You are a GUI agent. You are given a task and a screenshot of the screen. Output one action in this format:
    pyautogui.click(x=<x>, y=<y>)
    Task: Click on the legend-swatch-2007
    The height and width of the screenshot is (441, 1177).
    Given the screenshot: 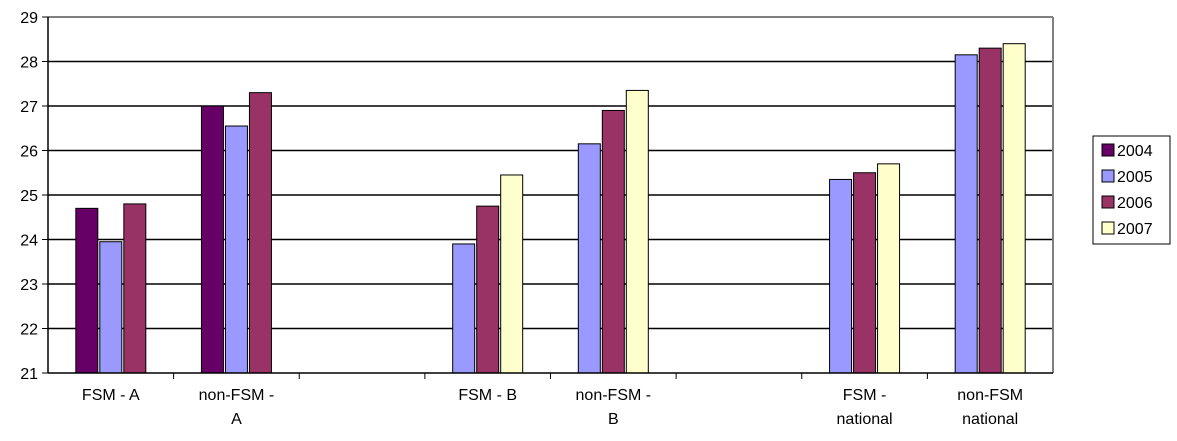 What is the action you would take?
    pyautogui.click(x=1108, y=228)
    